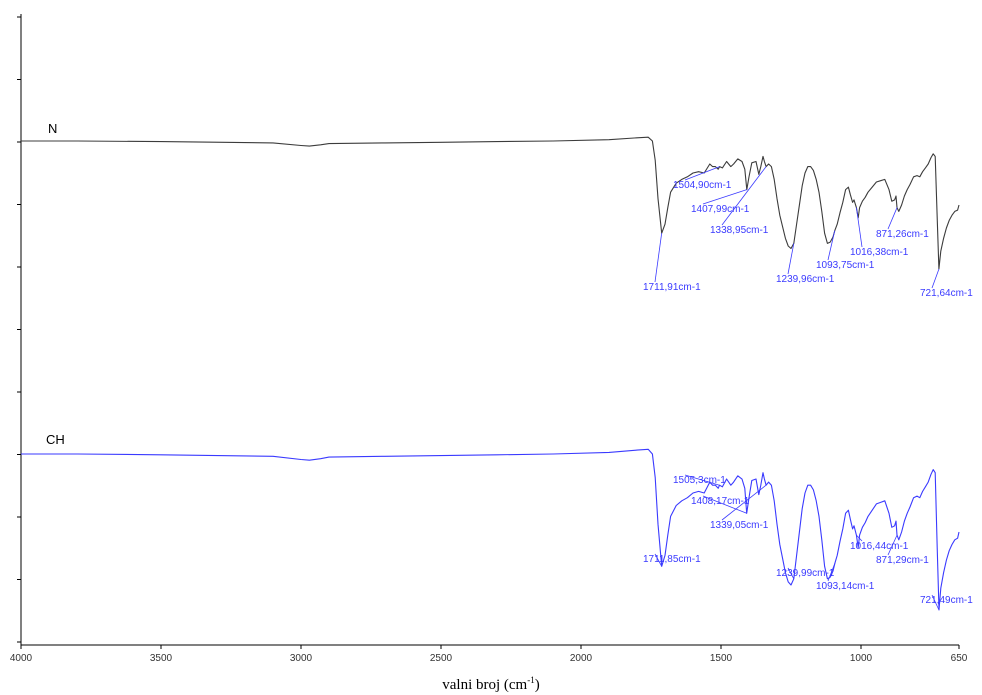 This screenshot has width=982, height=695. Describe the element at coordinates (672, 559) in the screenshot. I see `peak-label: 1711,85cm-1` at that location.